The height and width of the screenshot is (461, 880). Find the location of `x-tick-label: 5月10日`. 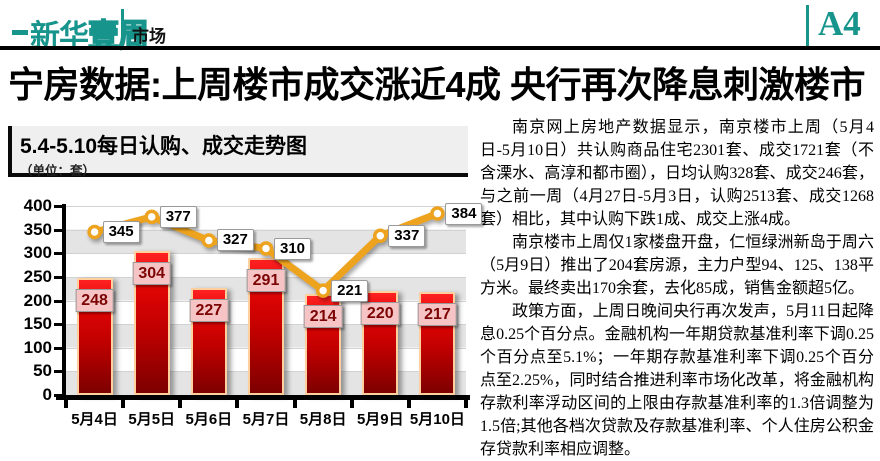

x-tick-label: 5月10日 is located at coordinates (437, 419).